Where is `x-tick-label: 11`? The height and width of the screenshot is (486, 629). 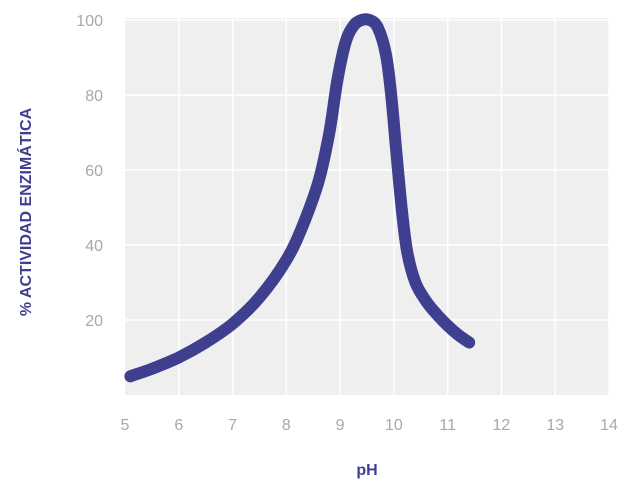
x-tick-label: 11 is located at coordinates (447, 425).